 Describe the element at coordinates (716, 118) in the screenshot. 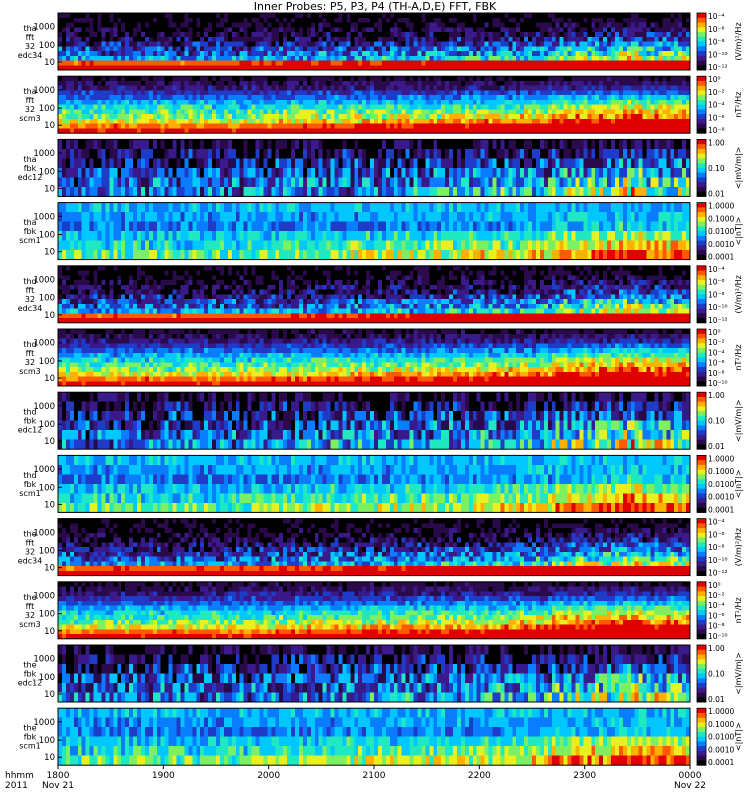

I see `colorbar-tick-label: 10⁻⁶` at that location.